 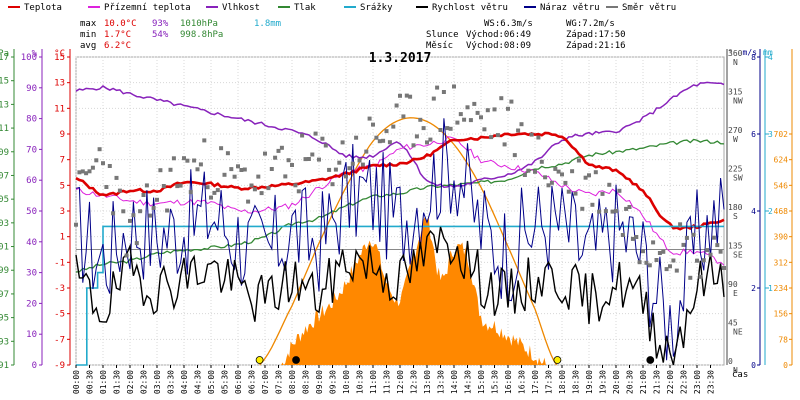 I want to click on moonset-marker, so click(x=650, y=360).